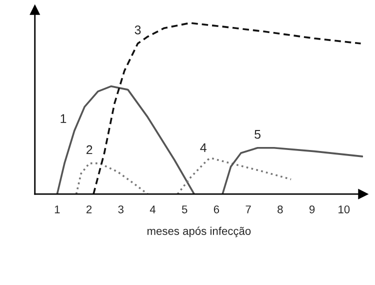 This screenshot has width=375, height=285. Describe the element at coordinates (153, 210) in the screenshot. I see `x-tick-label: 4` at that location.